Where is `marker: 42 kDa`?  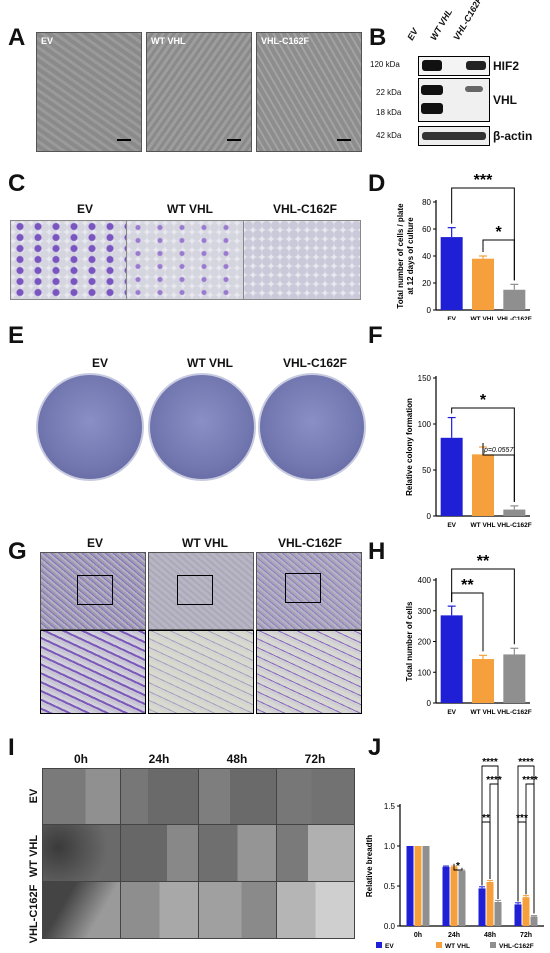
marker: 42 kDa is located at coordinates (389, 135).